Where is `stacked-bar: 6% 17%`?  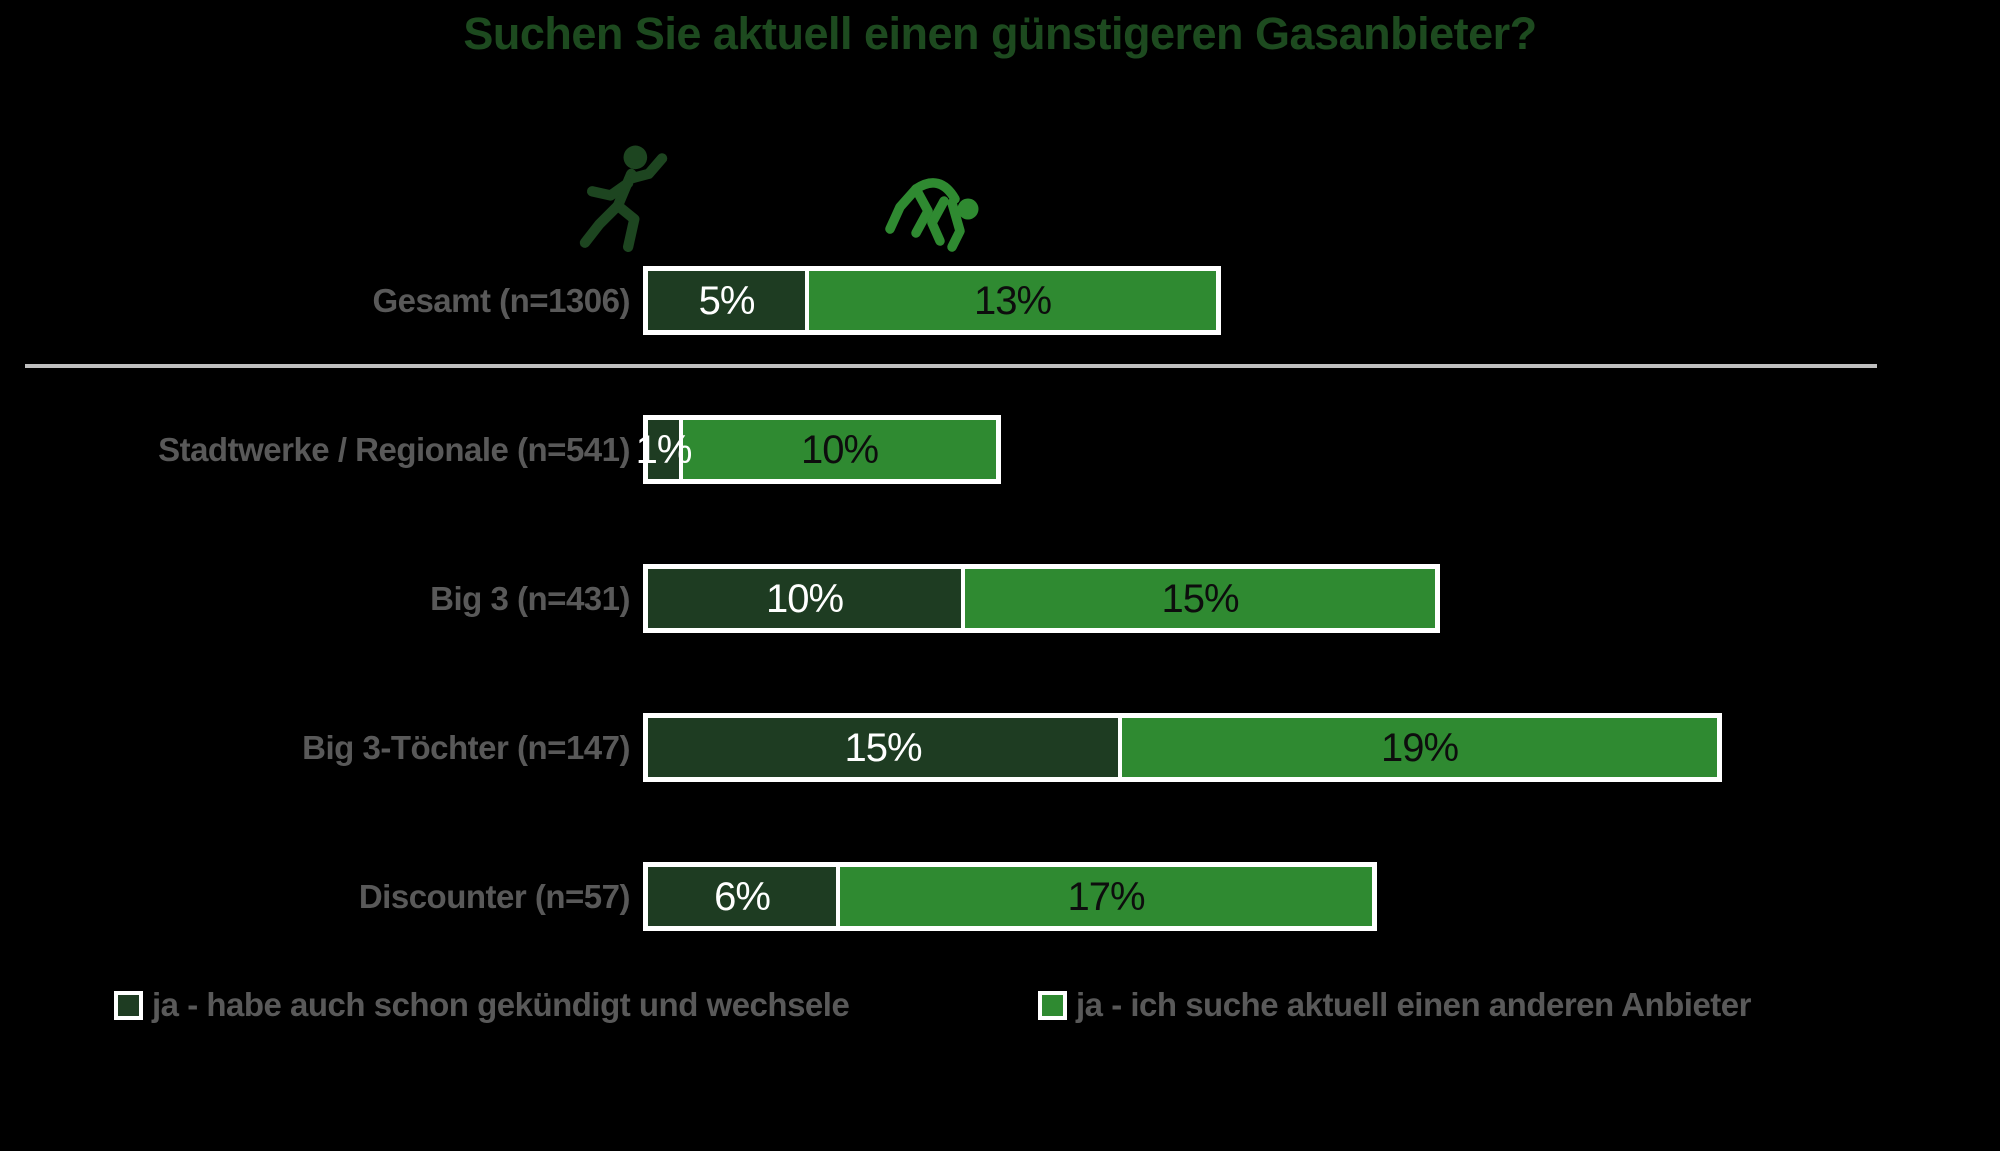 stacked-bar: 6% 17% is located at coordinates (1010, 896).